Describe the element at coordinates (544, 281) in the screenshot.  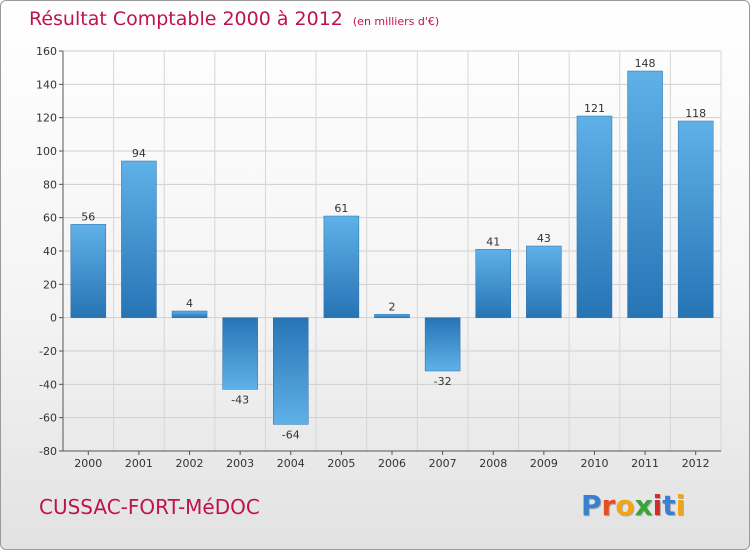
I see `bar-2009` at that location.